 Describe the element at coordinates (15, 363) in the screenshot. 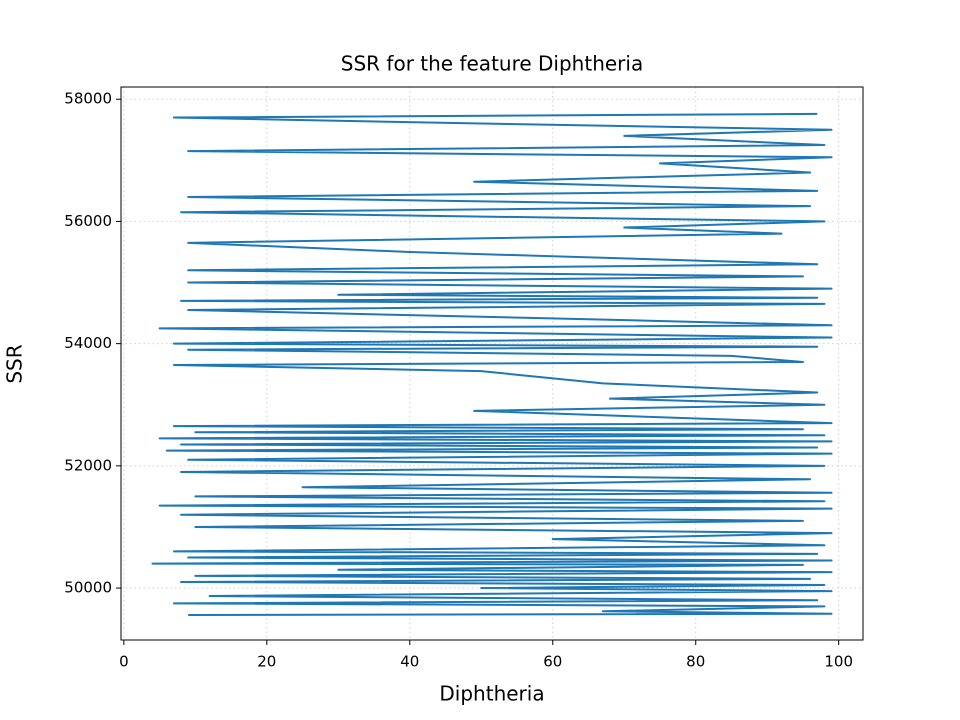

I see `y-axis-label: SSR` at that location.